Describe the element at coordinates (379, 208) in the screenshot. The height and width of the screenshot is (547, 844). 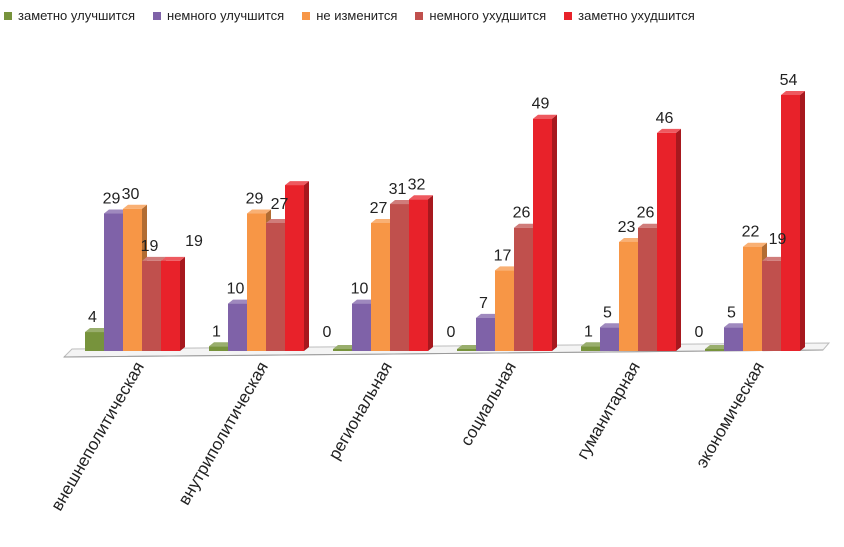
I see `data-label-3-3: 27` at that location.